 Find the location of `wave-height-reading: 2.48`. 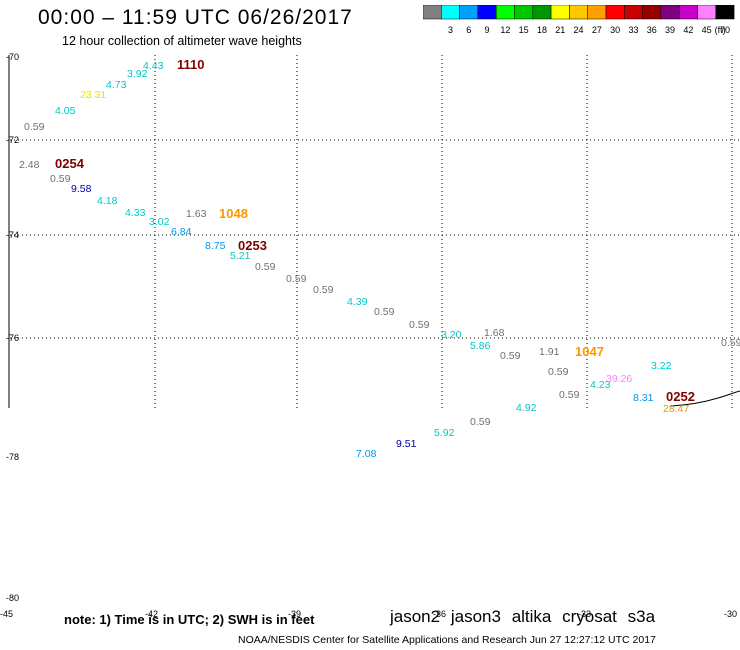

wave-height-reading: 2.48 is located at coordinates (29, 165).